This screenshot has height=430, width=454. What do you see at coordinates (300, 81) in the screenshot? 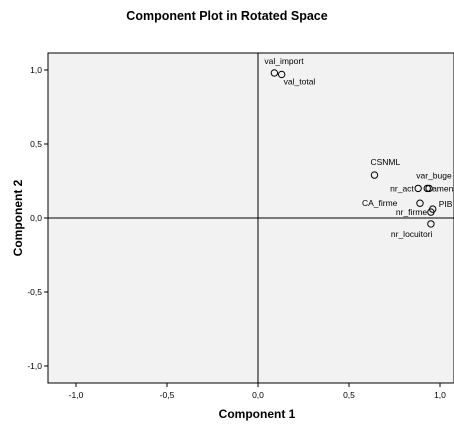
I see `point-label-val-total: val_total` at bounding box center [300, 81].